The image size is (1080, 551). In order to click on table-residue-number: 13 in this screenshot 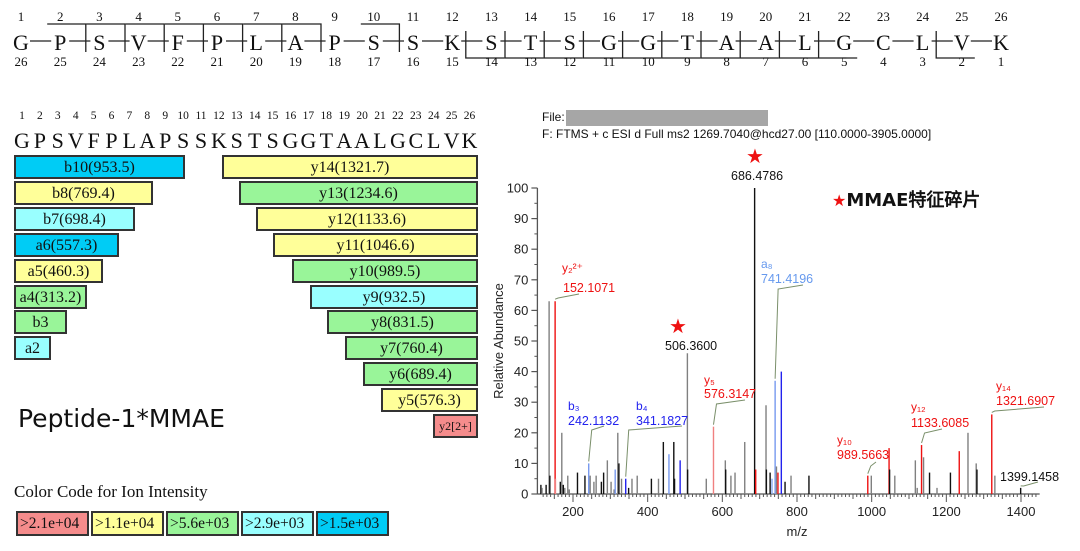, I will do `click(237, 116)`.